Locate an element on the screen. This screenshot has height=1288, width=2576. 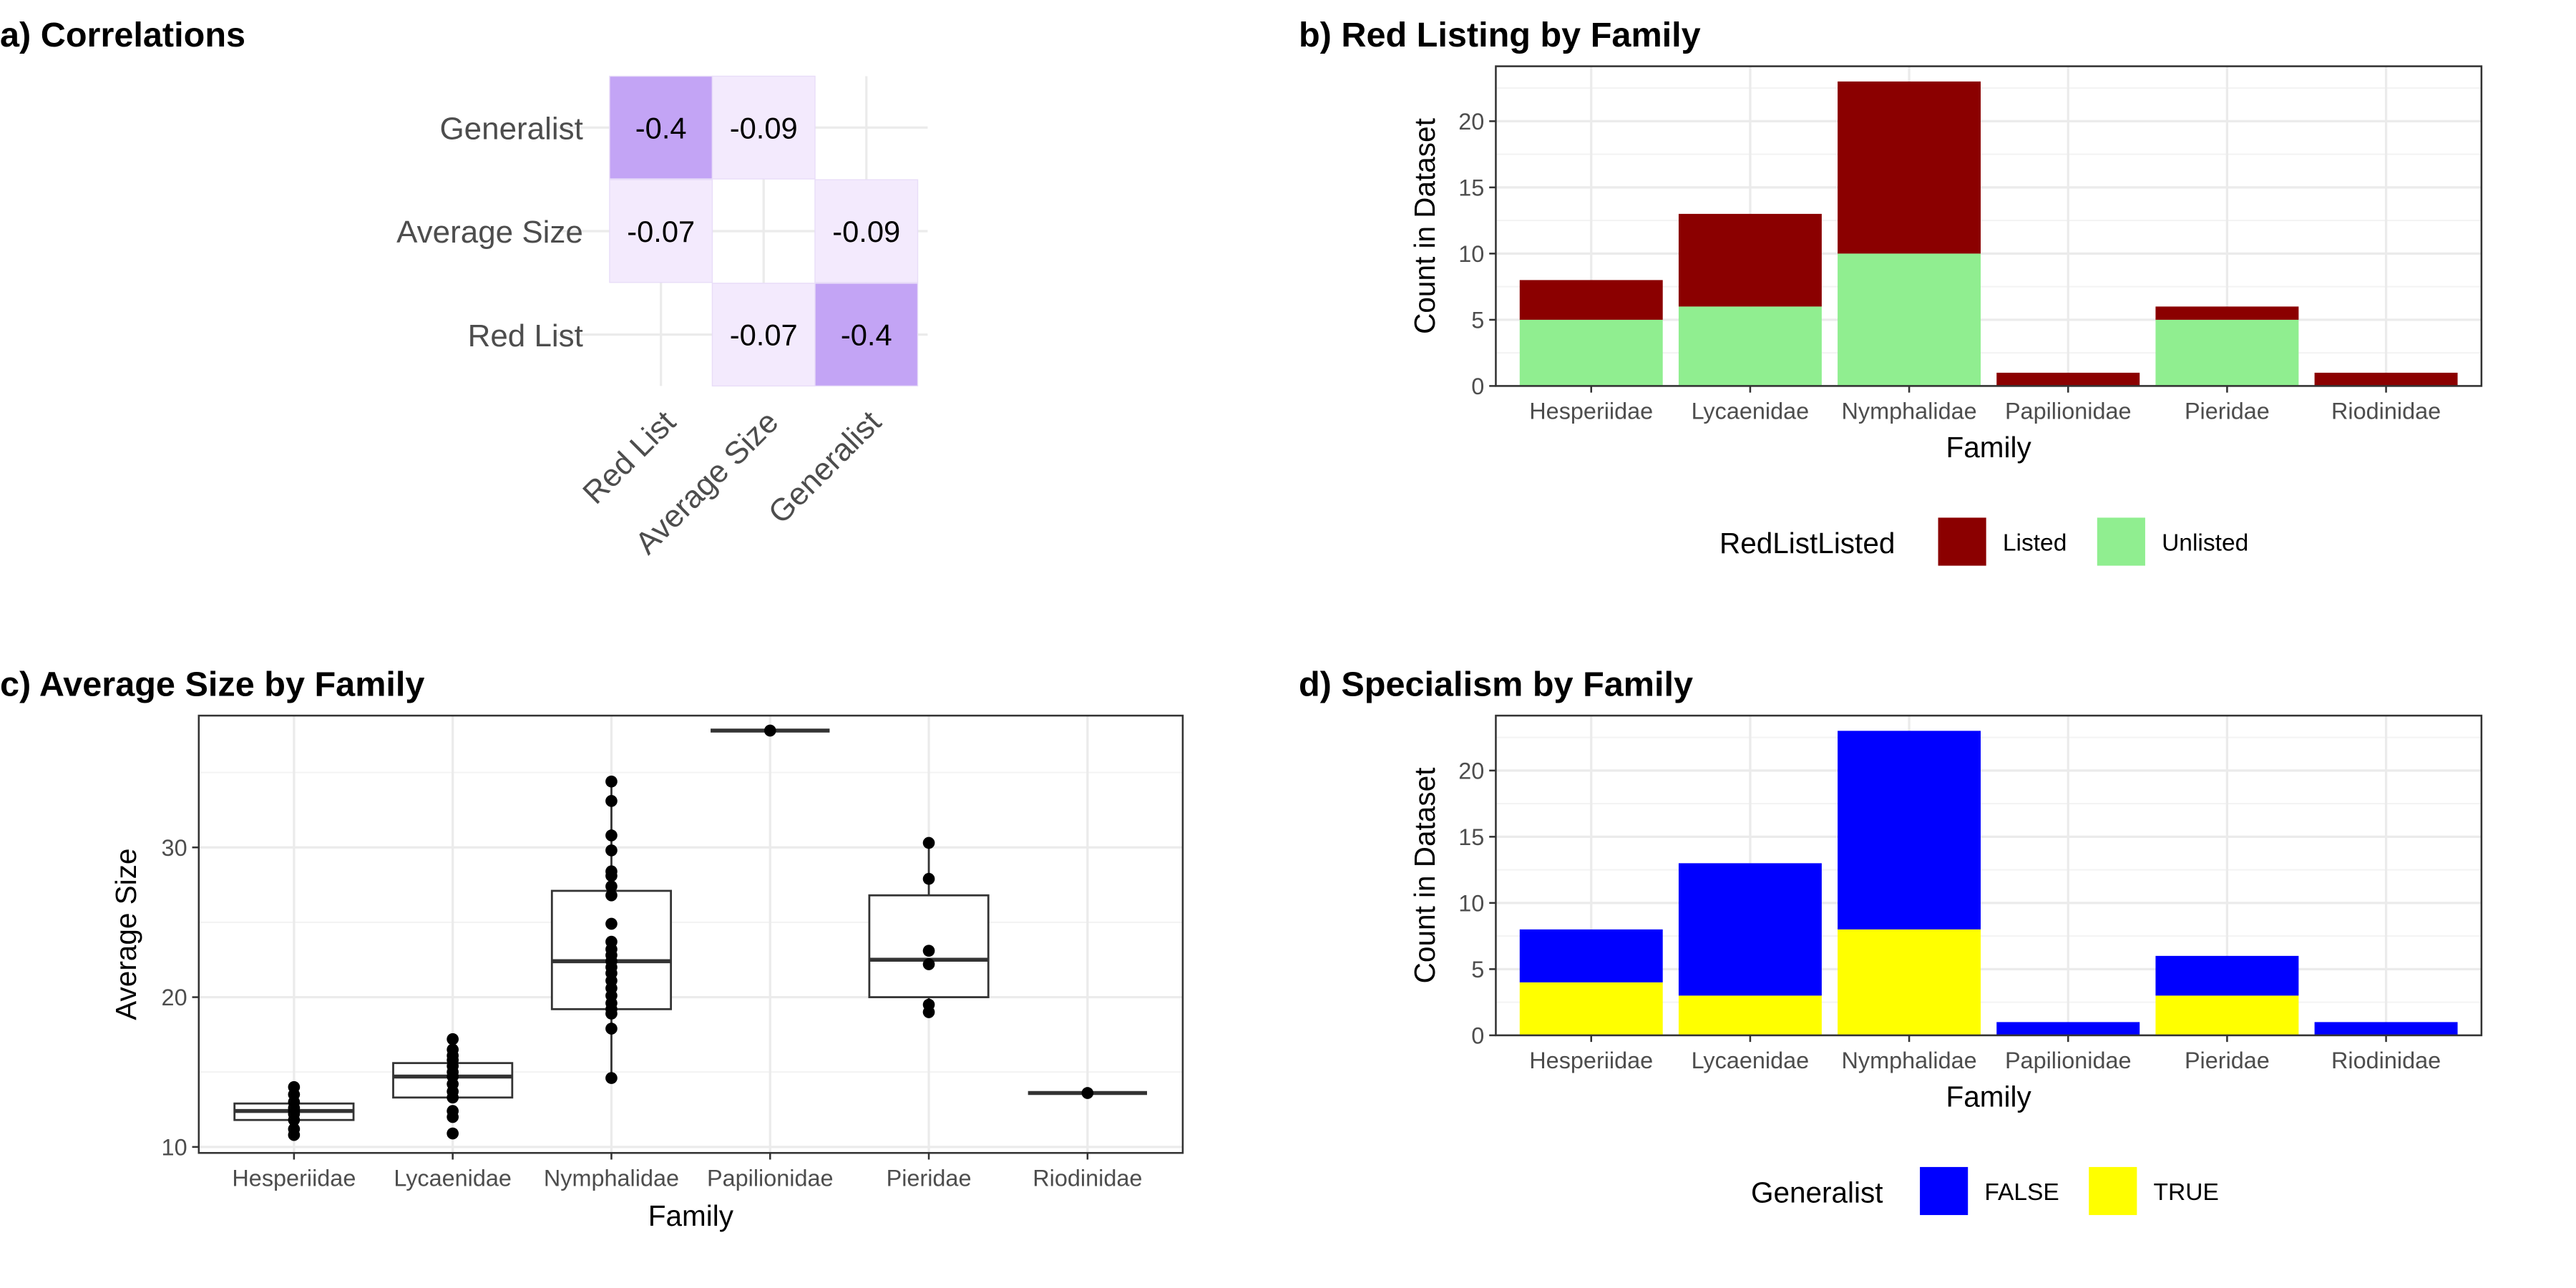
y-tick-label-red-list: Red List is located at coordinates (525, 335).